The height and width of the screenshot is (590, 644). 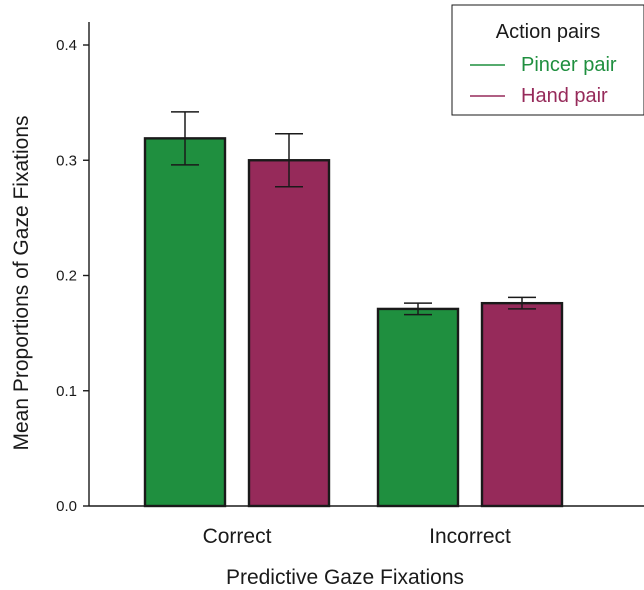 I want to click on legend: Action pairs Pincer pair Hand pair, so click(x=547, y=60).